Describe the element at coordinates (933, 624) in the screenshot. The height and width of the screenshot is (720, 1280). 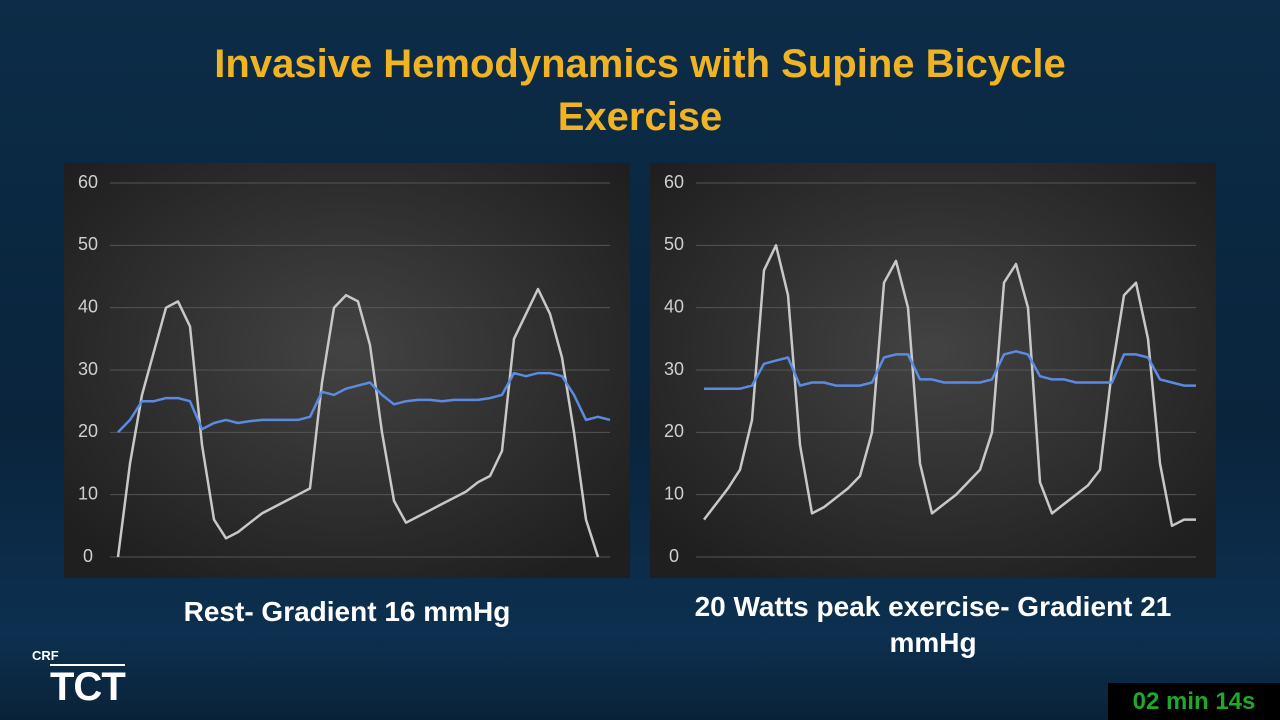
I see `chart-caption: 20 Watts peak exercise- Gradient 21 mmHg` at that location.